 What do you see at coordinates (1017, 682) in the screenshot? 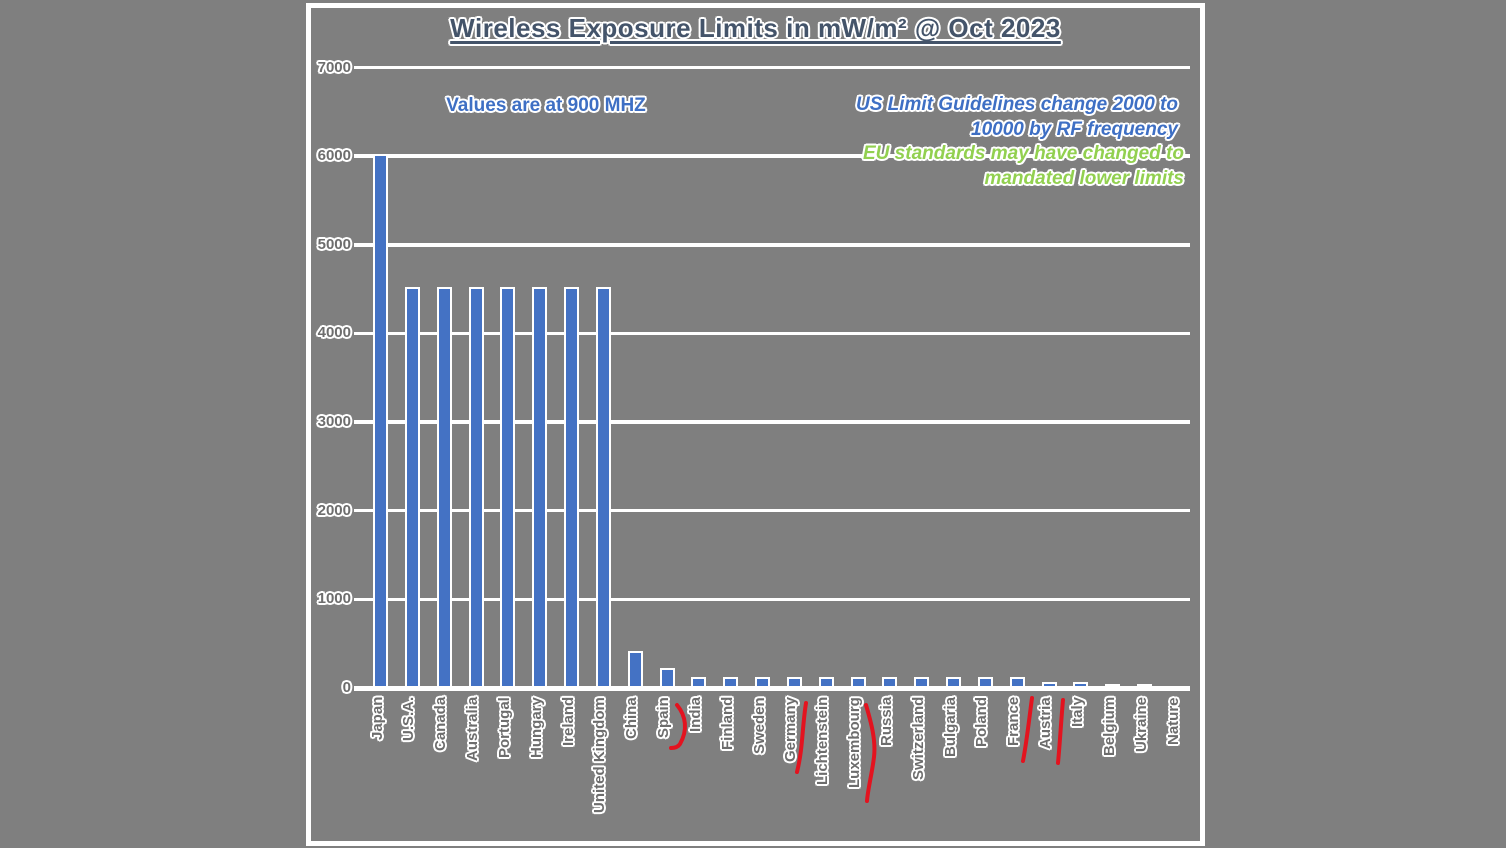
I see `bar-france` at bounding box center [1017, 682].